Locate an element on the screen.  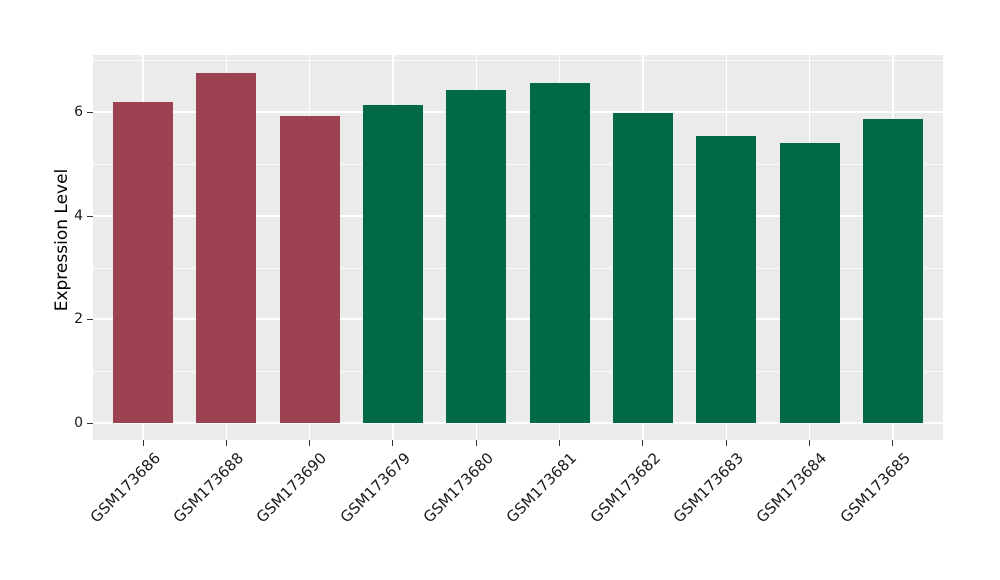
y-tick-label: 4 is located at coordinates (78, 215).